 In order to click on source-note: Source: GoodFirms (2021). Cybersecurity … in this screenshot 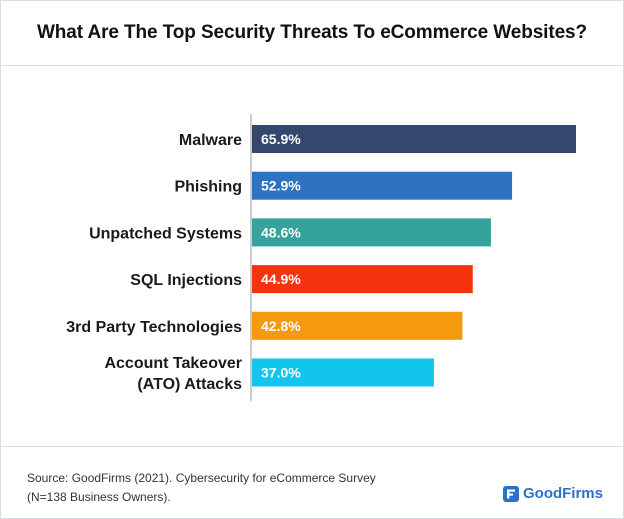, I will do `click(201, 488)`.